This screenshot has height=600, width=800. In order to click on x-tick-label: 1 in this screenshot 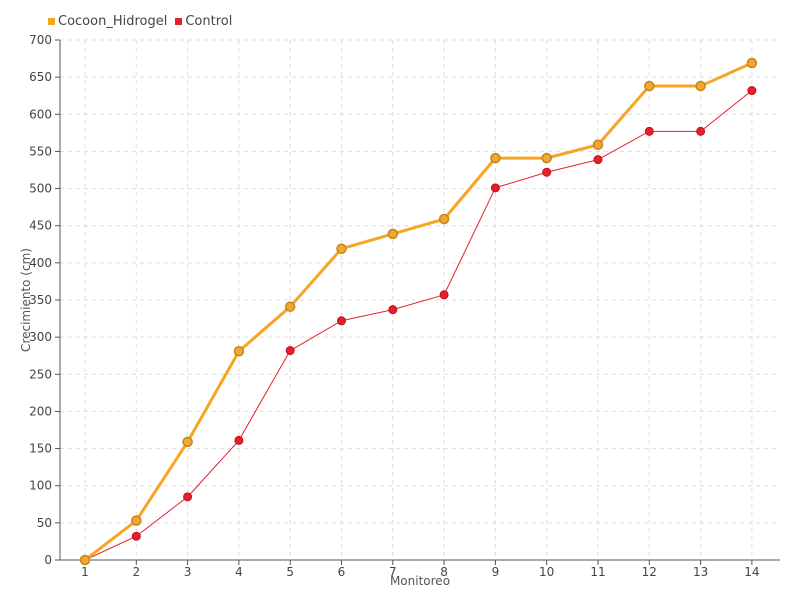, I will do `click(85, 572)`.